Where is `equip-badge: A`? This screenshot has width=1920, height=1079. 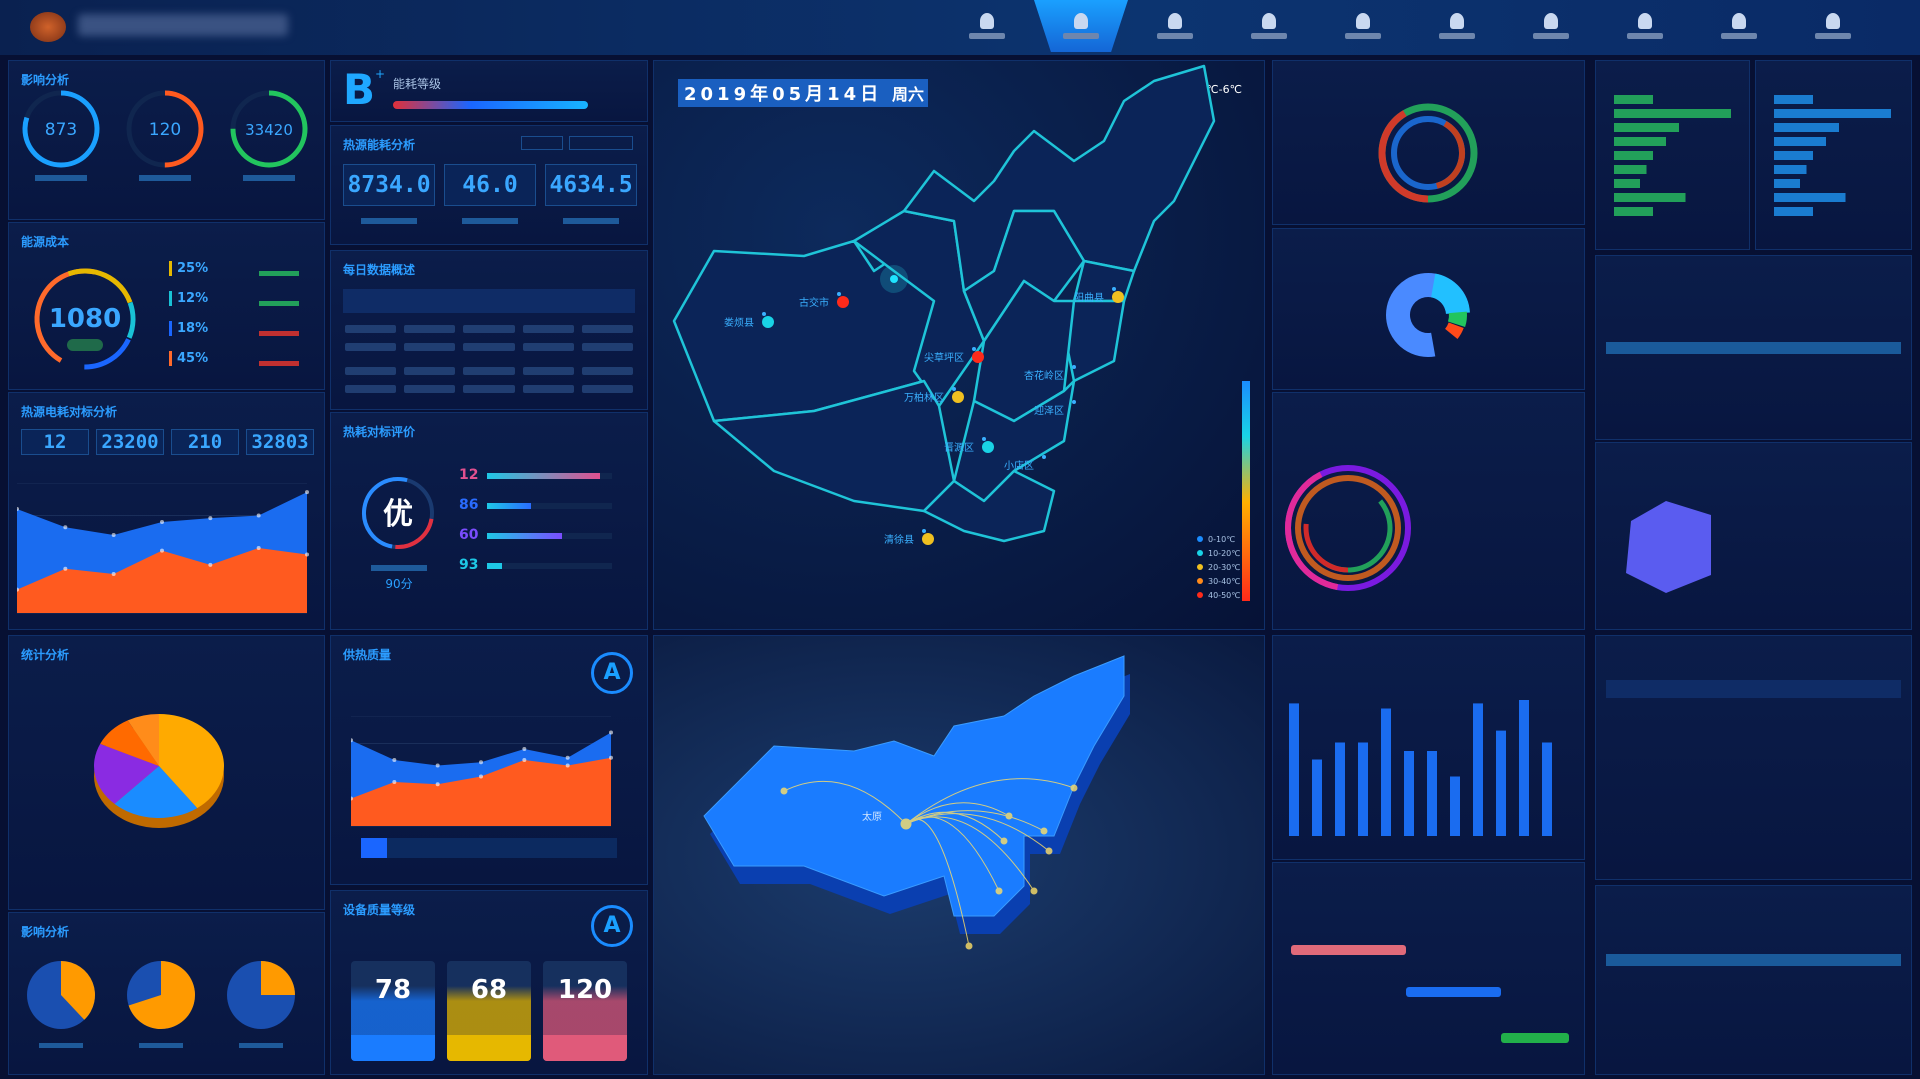 equip-badge: A is located at coordinates (612, 926).